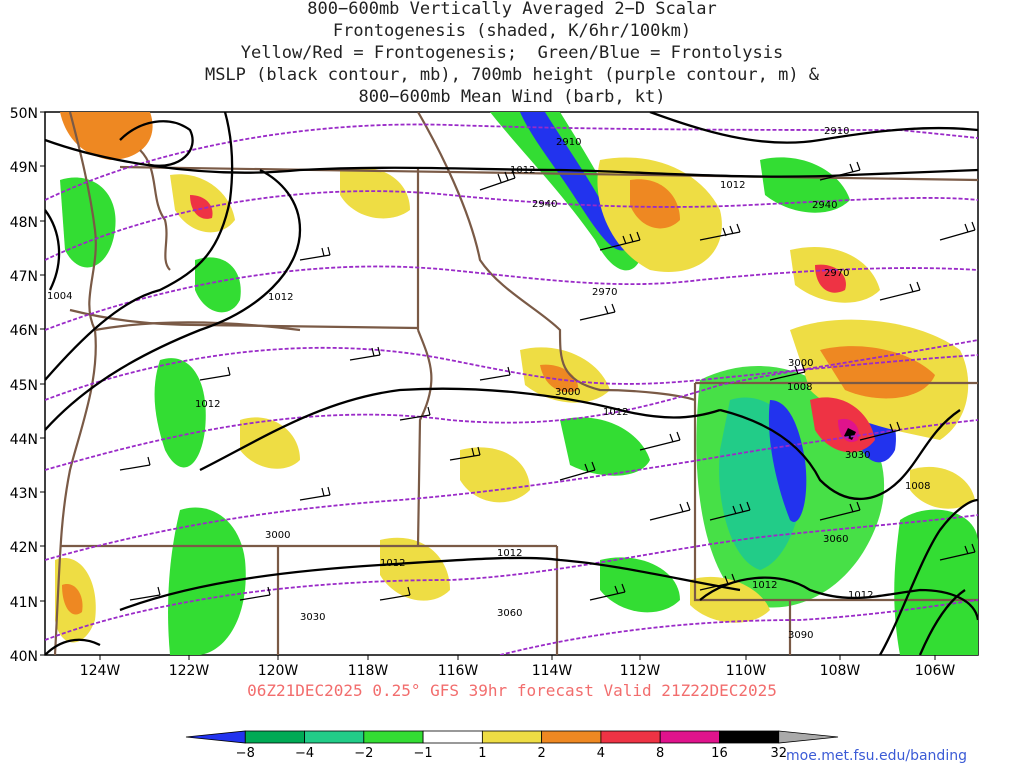  I want to click on frontogenesis-orange-east, so click(877, 372).